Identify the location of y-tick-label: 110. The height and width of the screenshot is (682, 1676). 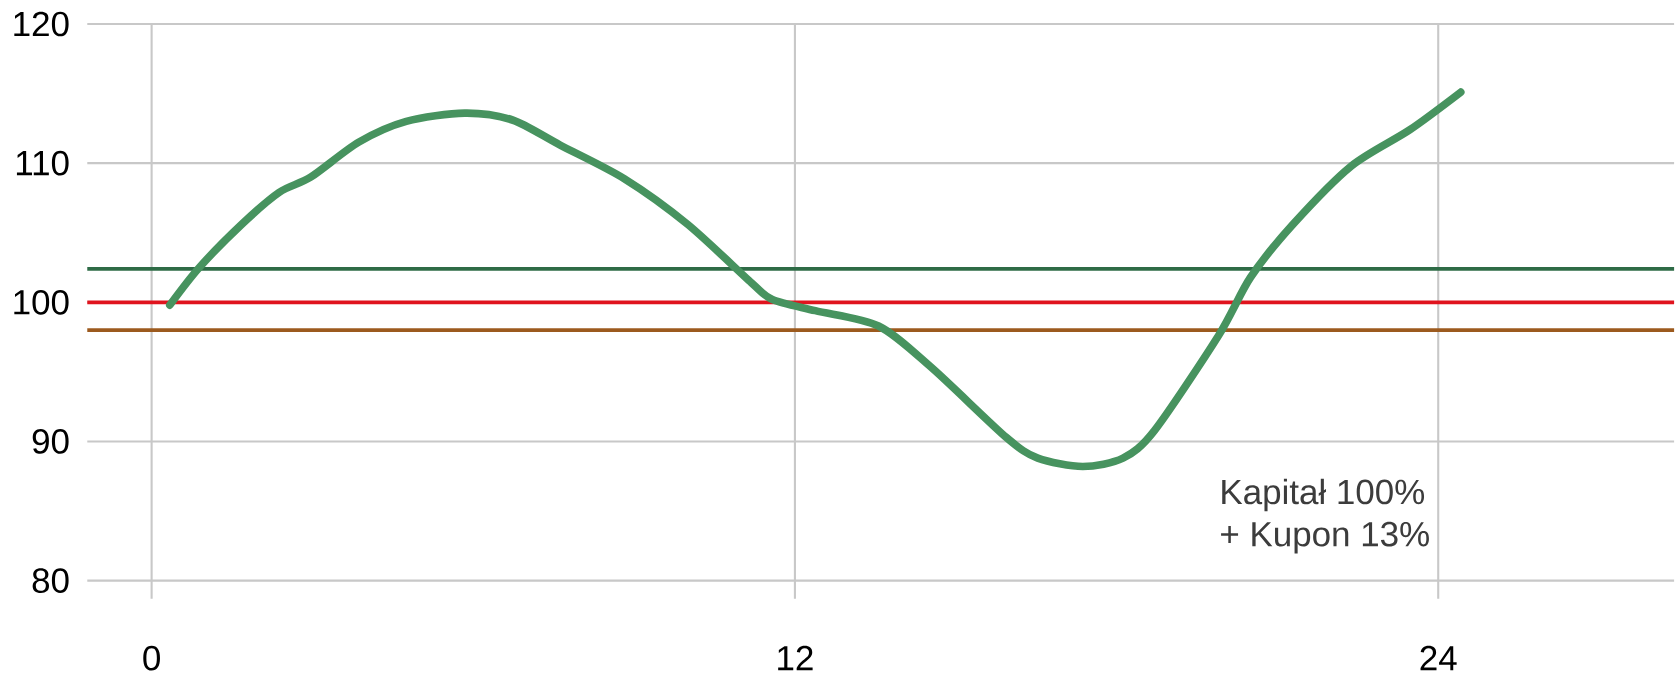
(42, 163).